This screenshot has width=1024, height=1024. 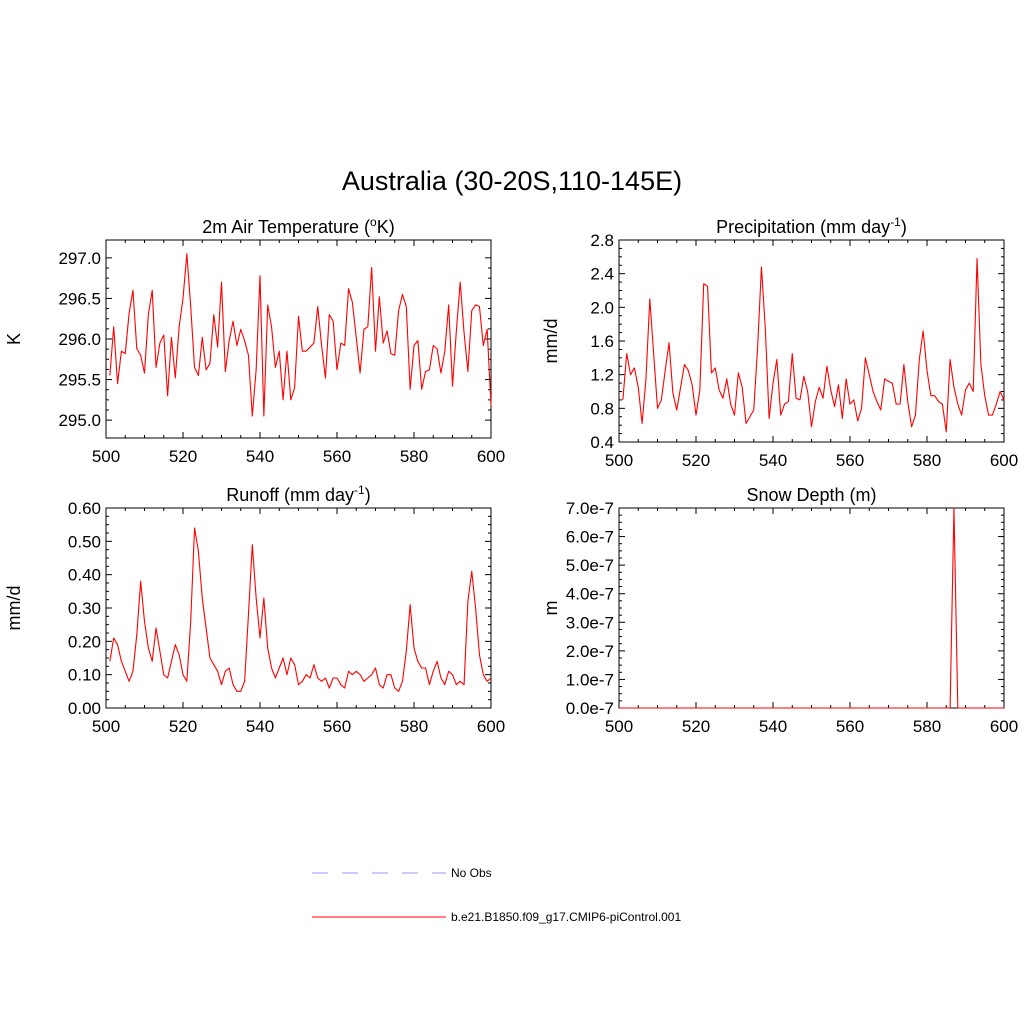 What do you see at coordinates (602, 341) in the screenshot?
I see `y-tick-label: 1.6` at bounding box center [602, 341].